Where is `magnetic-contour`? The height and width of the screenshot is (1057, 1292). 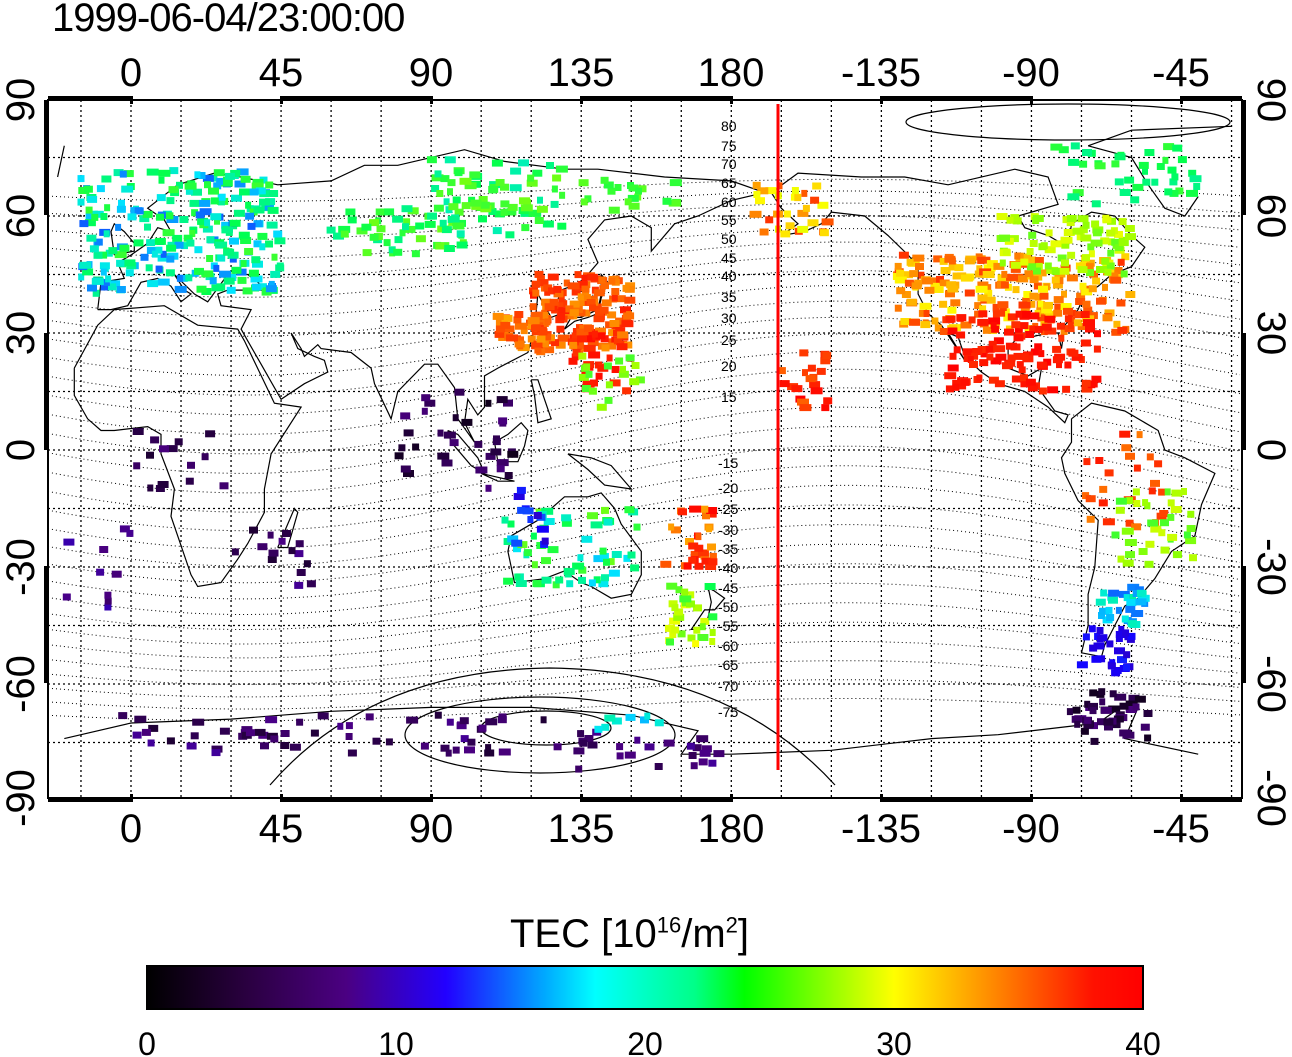
magnetic-contour is located at coordinates (644, 646).